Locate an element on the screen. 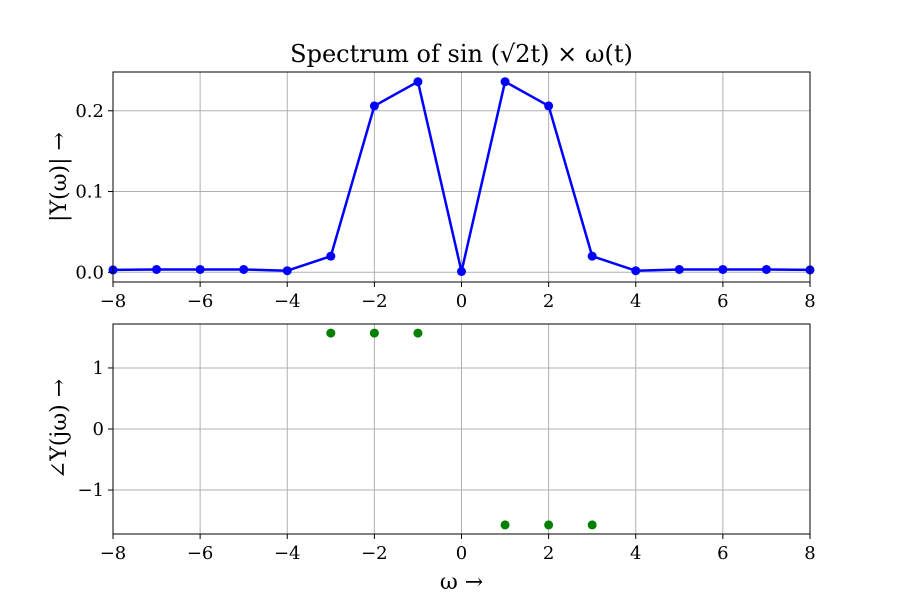 The width and height of the screenshot is (900, 600). magnitude-x-tick-label: 0 is located at coordinates (461, 301).